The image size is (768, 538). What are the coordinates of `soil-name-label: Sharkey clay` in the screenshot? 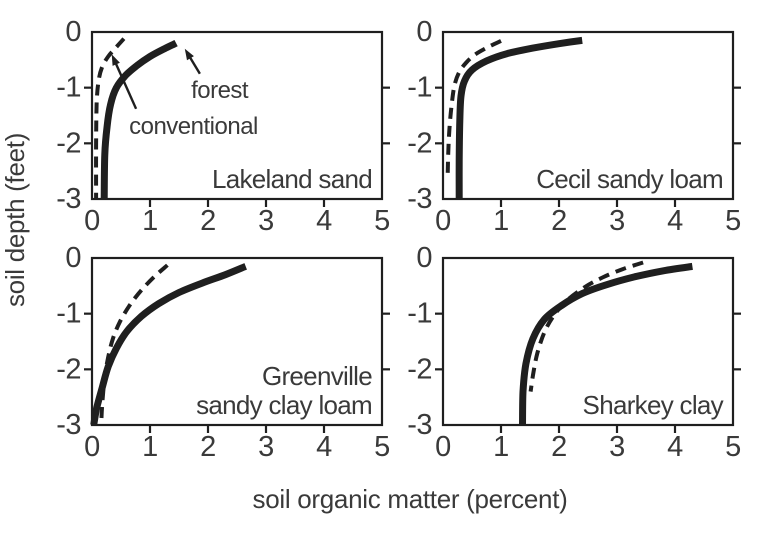 It's located at (653, 405).